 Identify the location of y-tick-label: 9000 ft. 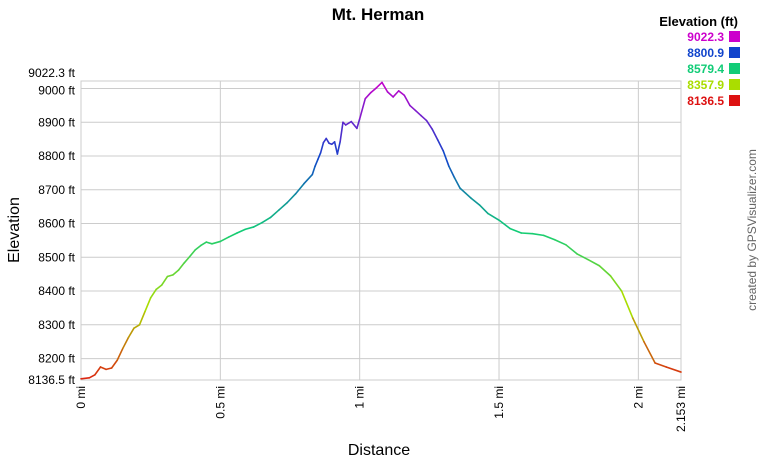
(56, 91).